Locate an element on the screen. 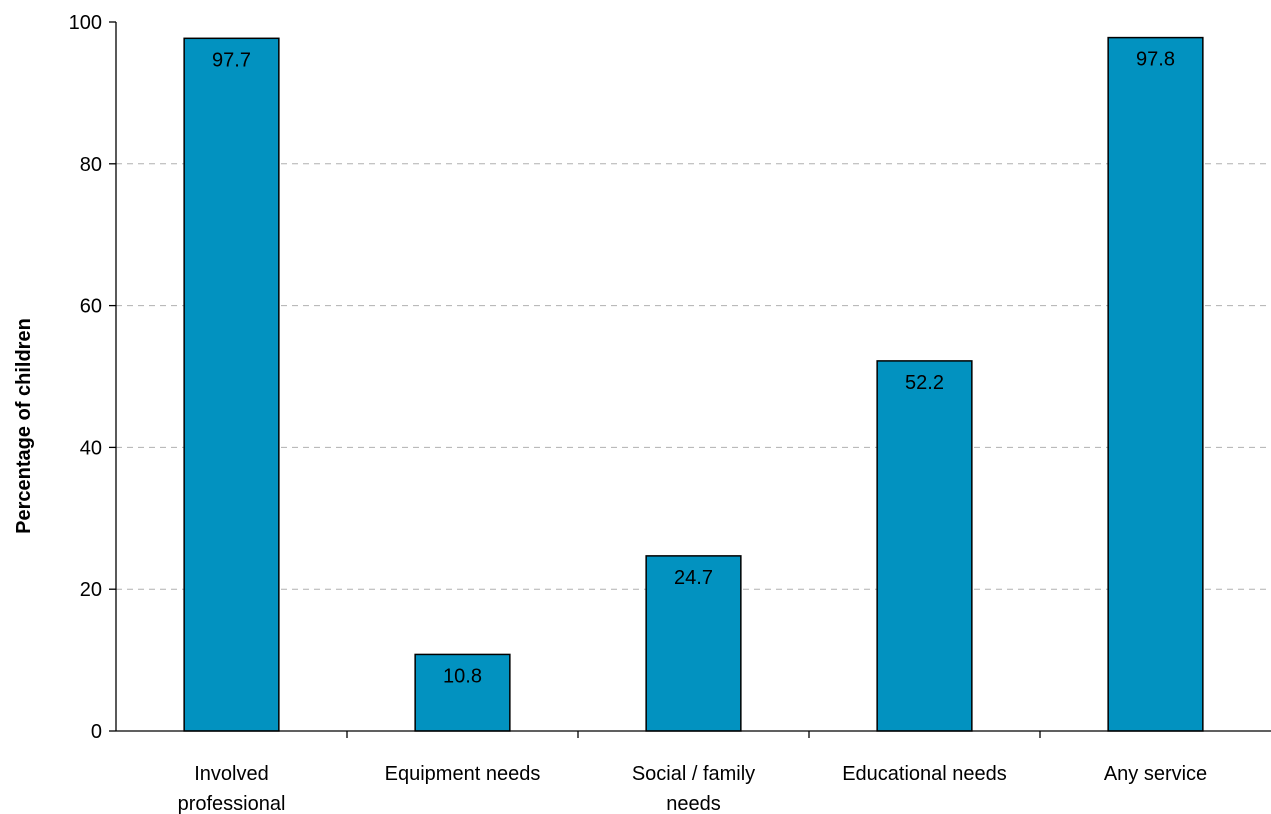 This screenshot has height=814, width=1271. x-category-label: Educational needs is located at coordinates (924, 774).